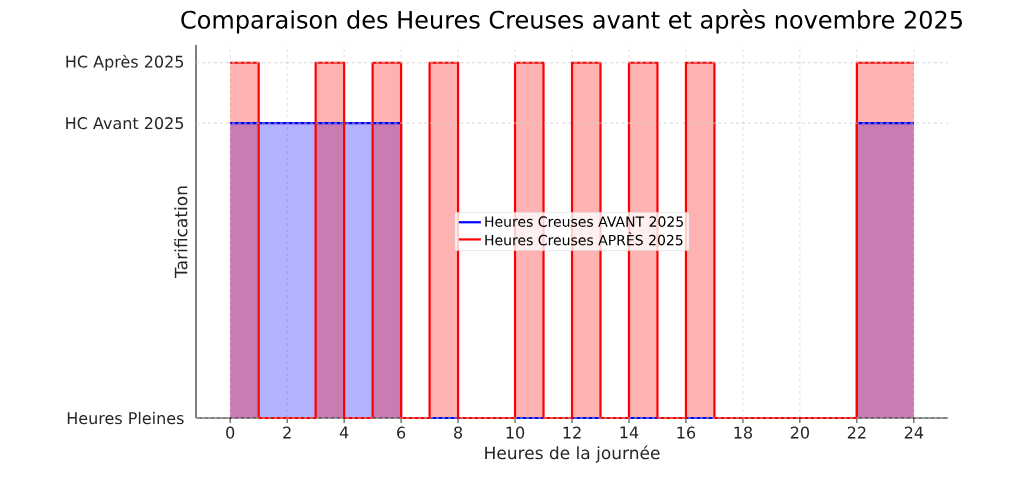  Describe the element at coordinates (856, 432) in the screenshot. I see `x-tick-label: 22` at that location.